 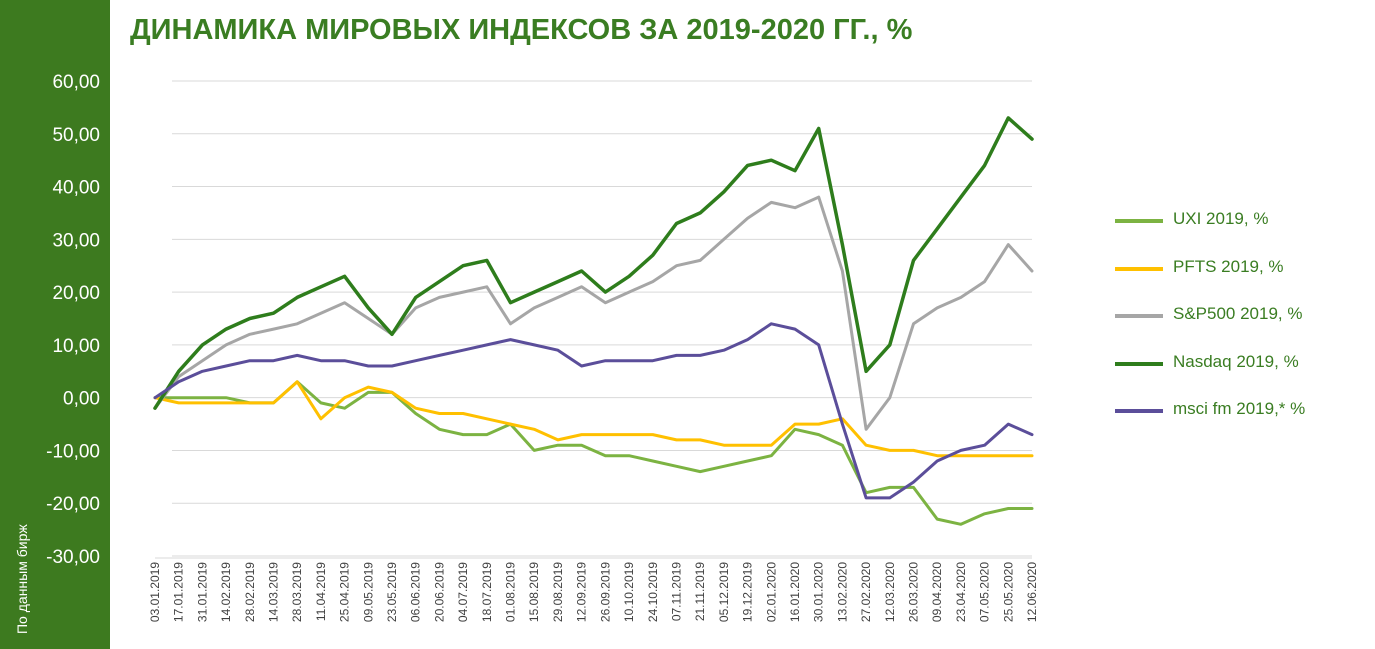 I want to click on x-tick-label: 28.02.2019, so click(x=250, y=592).